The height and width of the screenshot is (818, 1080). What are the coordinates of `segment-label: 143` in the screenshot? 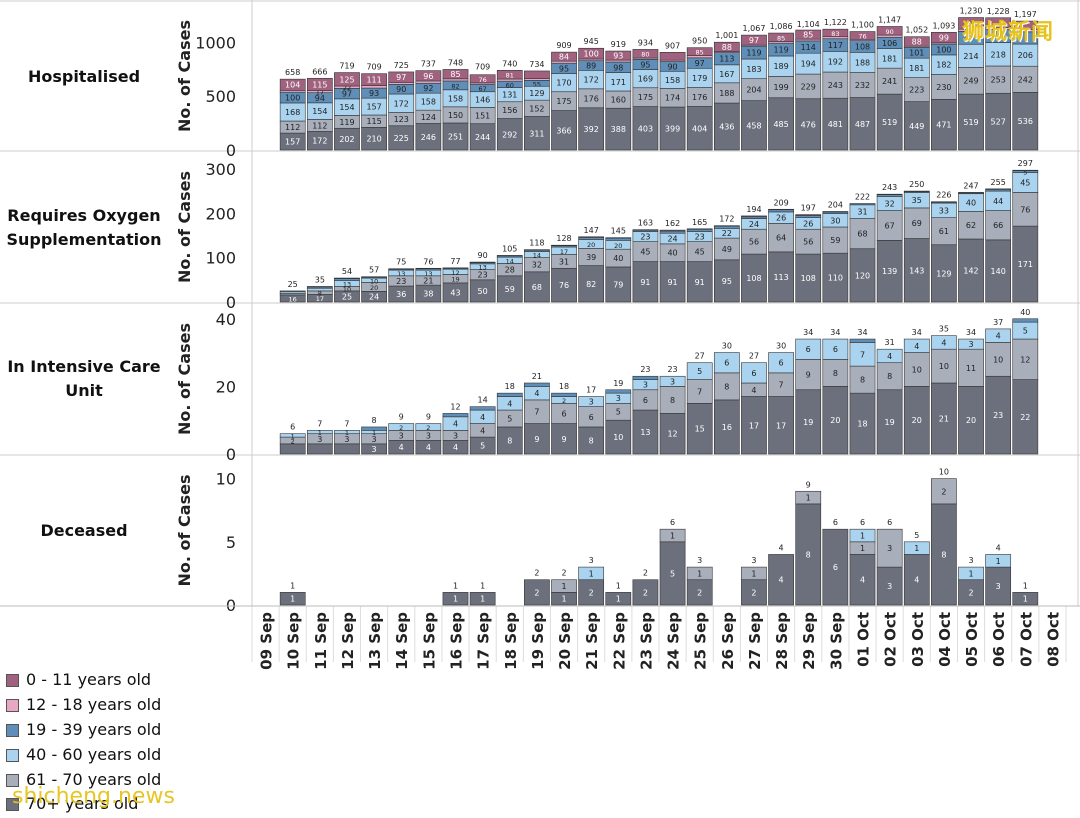 It's located at (916, 270).